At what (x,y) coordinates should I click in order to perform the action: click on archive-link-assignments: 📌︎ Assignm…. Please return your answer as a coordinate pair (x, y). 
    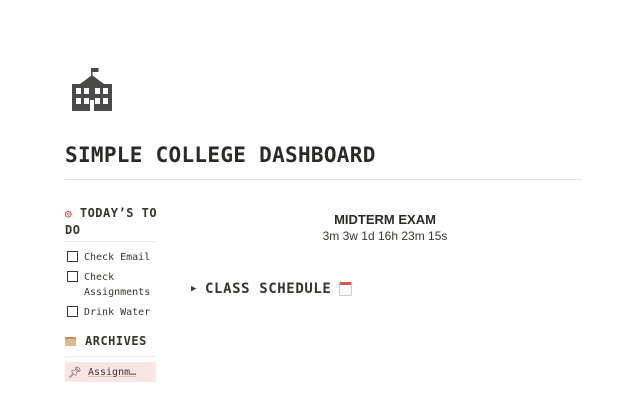
    Looking at the image, I should click on (110, 372).